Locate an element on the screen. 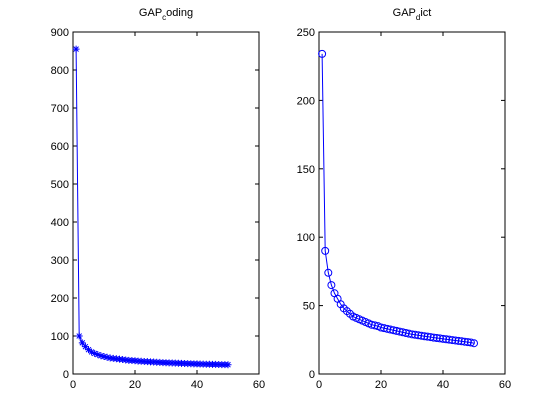  y-tick-label: 700 is located at coordinates (60, 109).